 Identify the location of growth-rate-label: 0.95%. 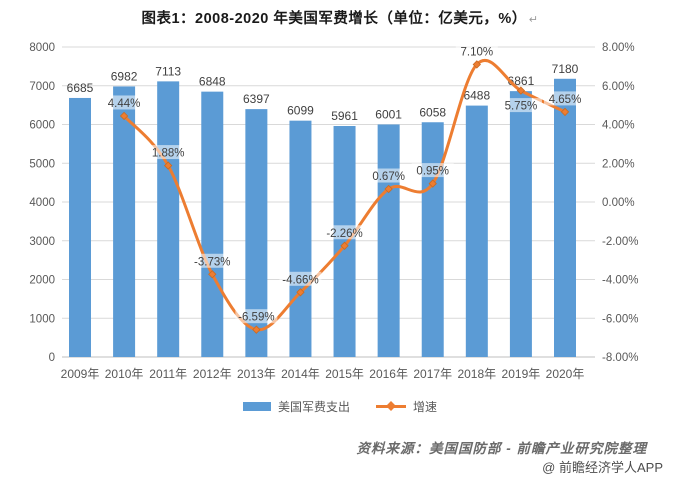
(432, 172).